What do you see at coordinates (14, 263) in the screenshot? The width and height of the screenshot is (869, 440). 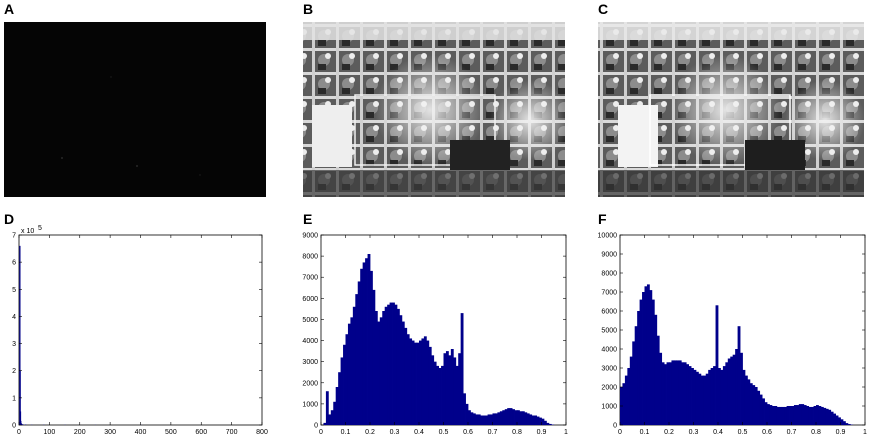 I see `y-tick-label: 6` at bounding box center [14, 263].